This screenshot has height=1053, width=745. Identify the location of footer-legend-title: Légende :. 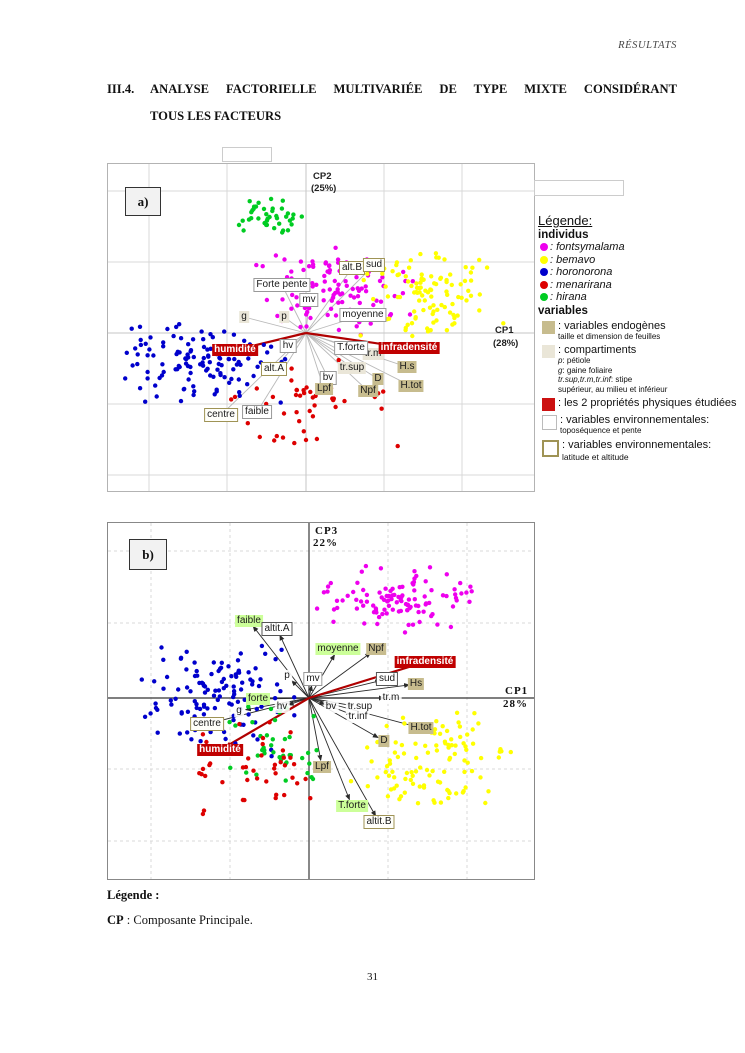
(133, 895).